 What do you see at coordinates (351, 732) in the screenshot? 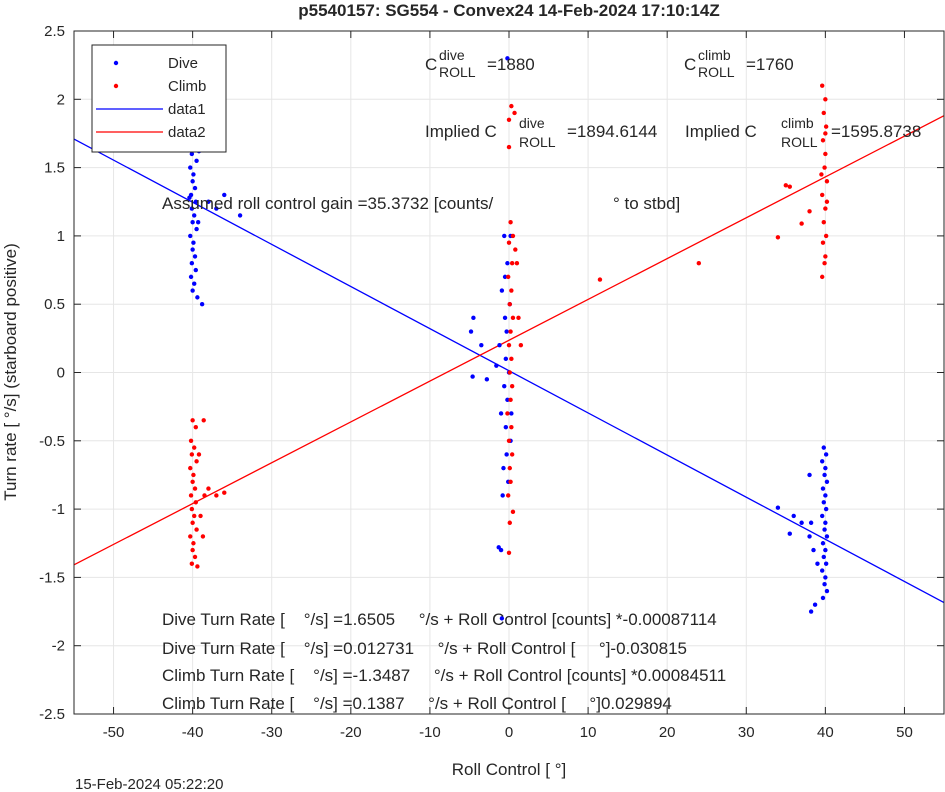
I see `x-tick-label: -20` at bounding box center [351, 732].